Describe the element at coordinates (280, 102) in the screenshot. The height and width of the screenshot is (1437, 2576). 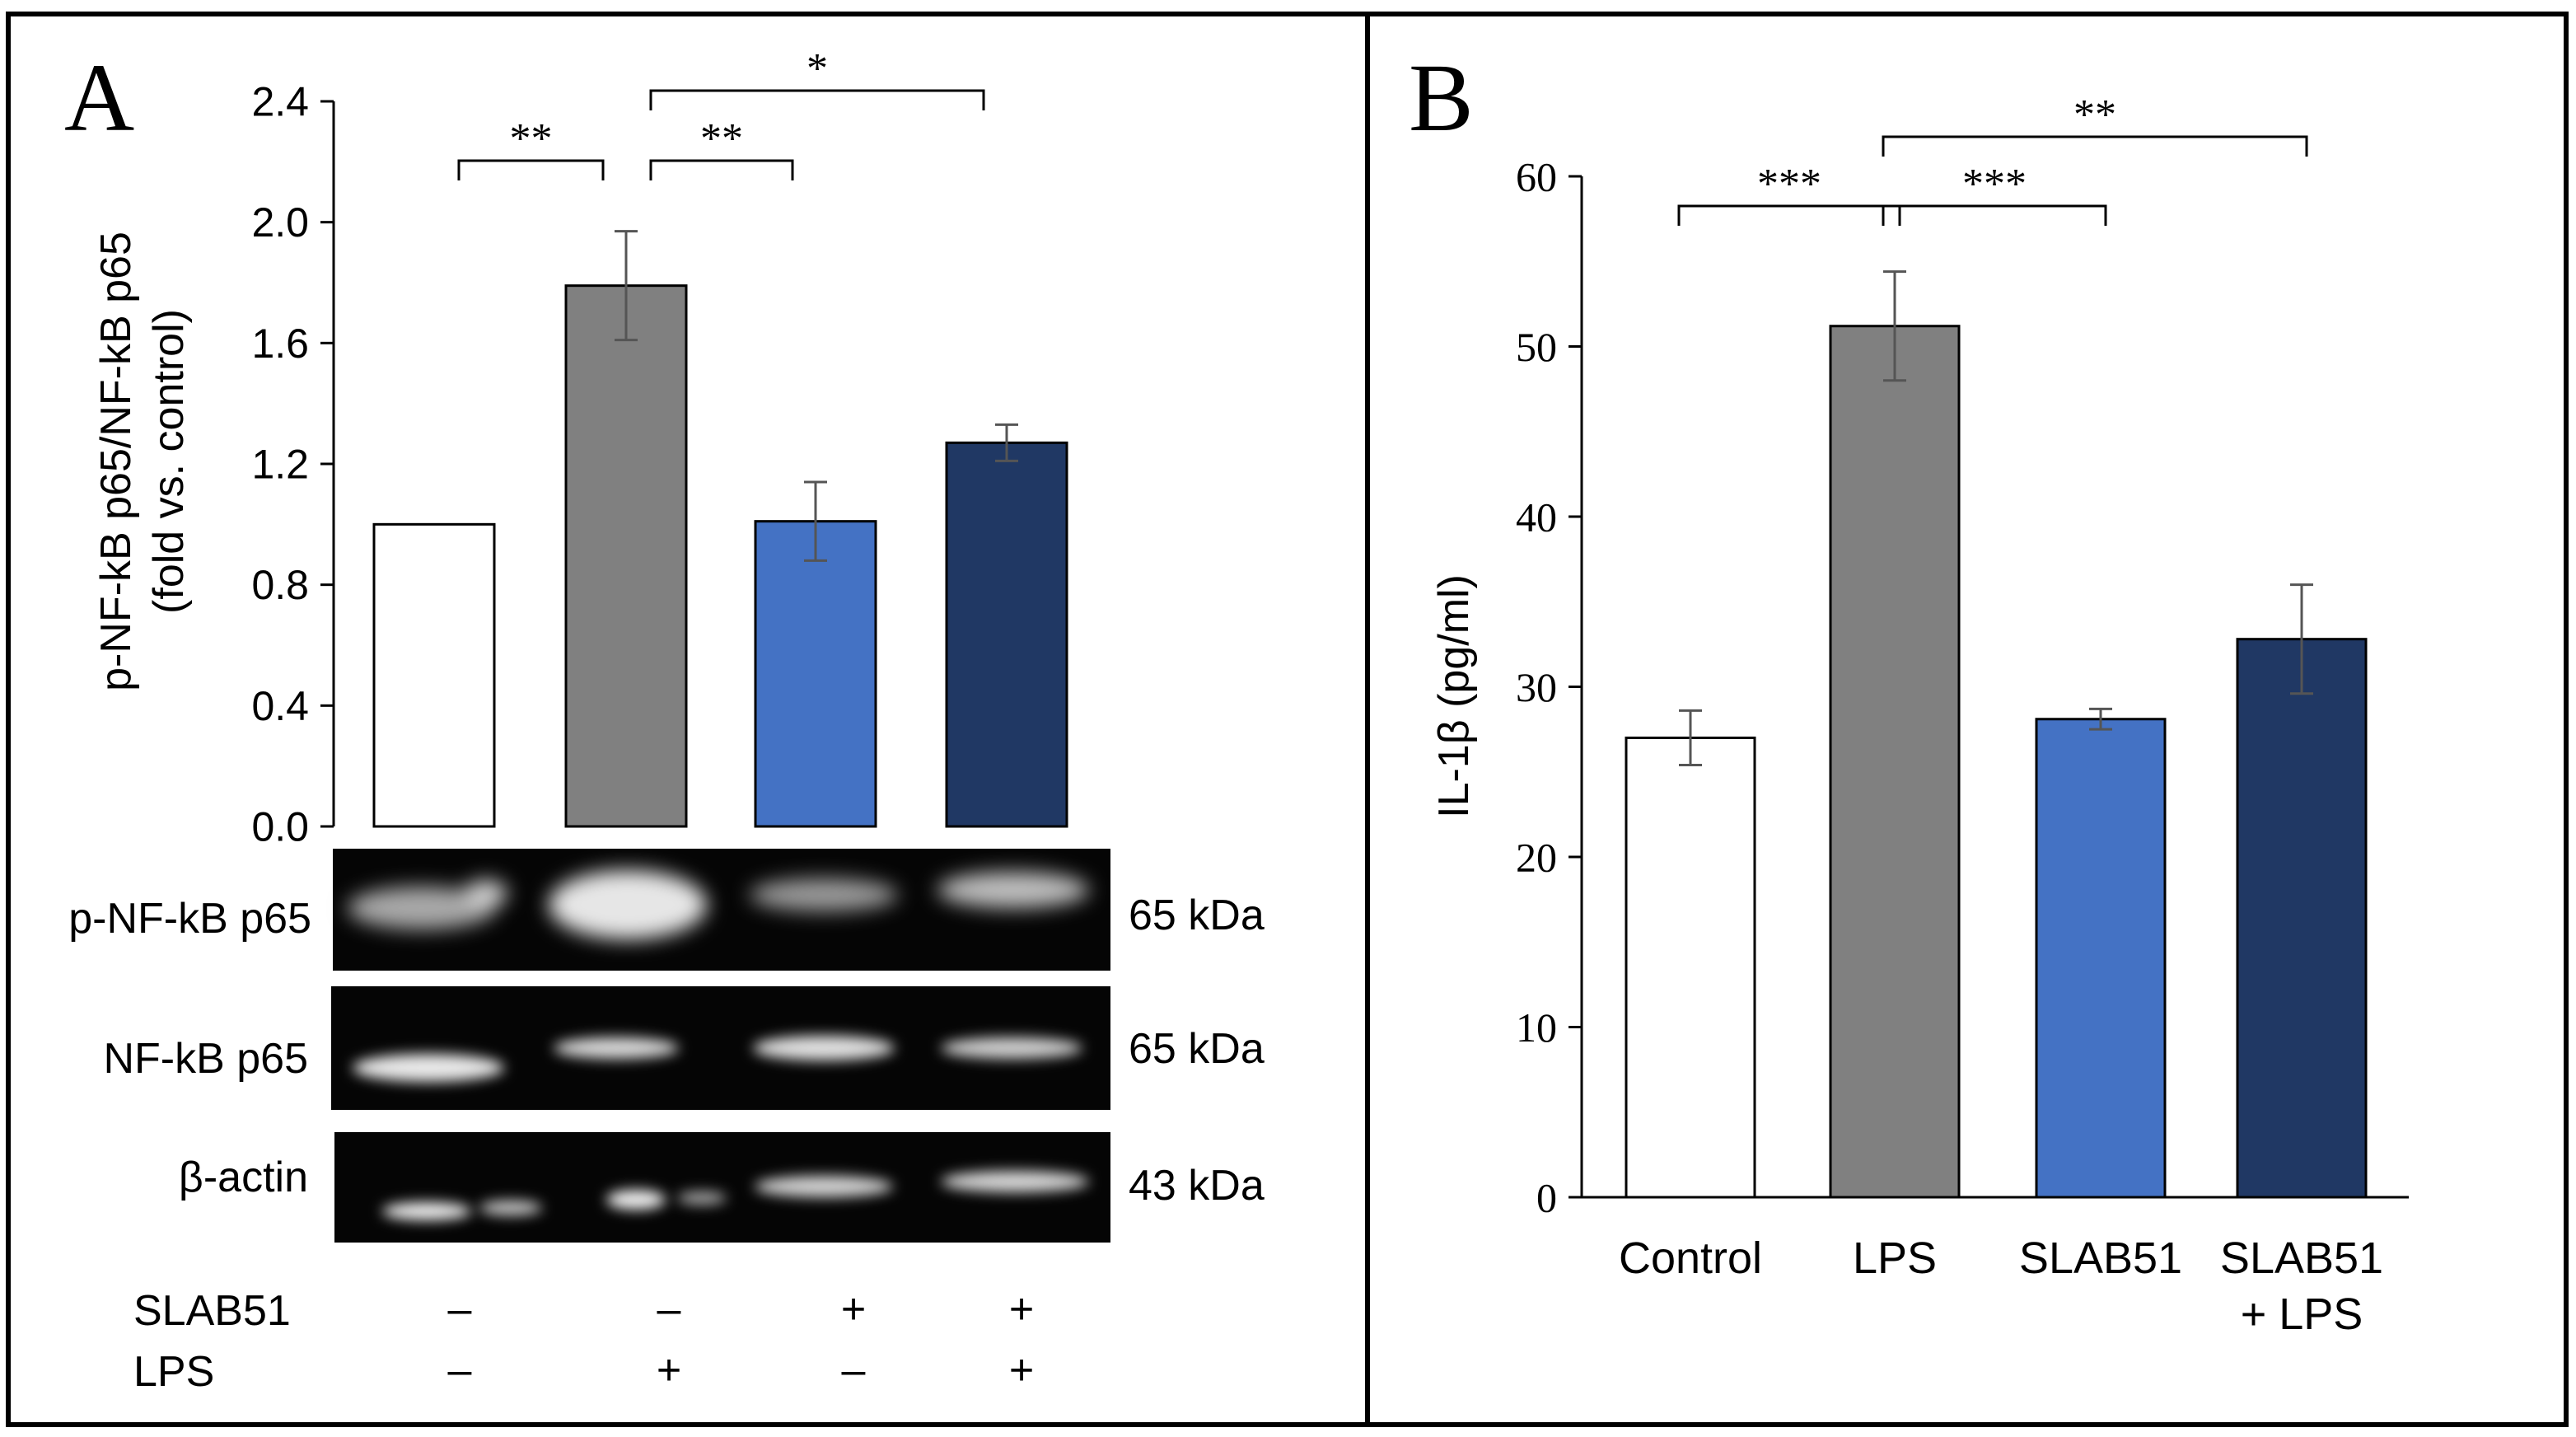
I see `y-tick-label: 2.4` at that location.